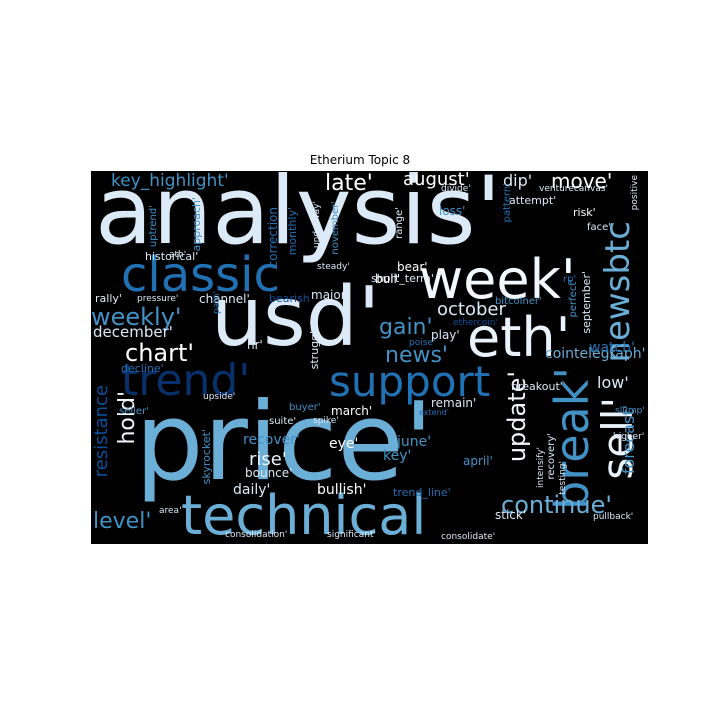 The image size is (720, 720). Describe the element at coordinates (333, 267) in the screenshot. I see `word: steady'` at that location.